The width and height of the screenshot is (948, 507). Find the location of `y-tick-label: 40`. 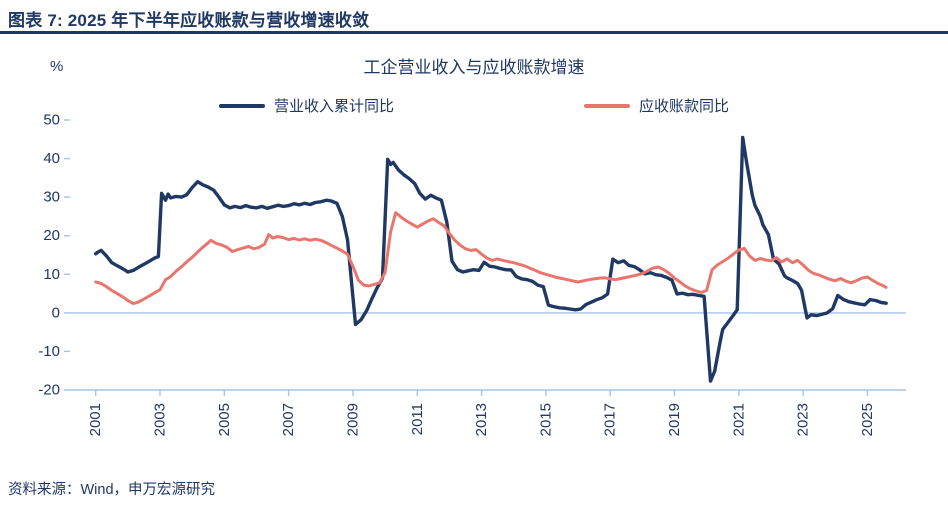

y-tick-label: 40 is located at coordinates (51, 158).